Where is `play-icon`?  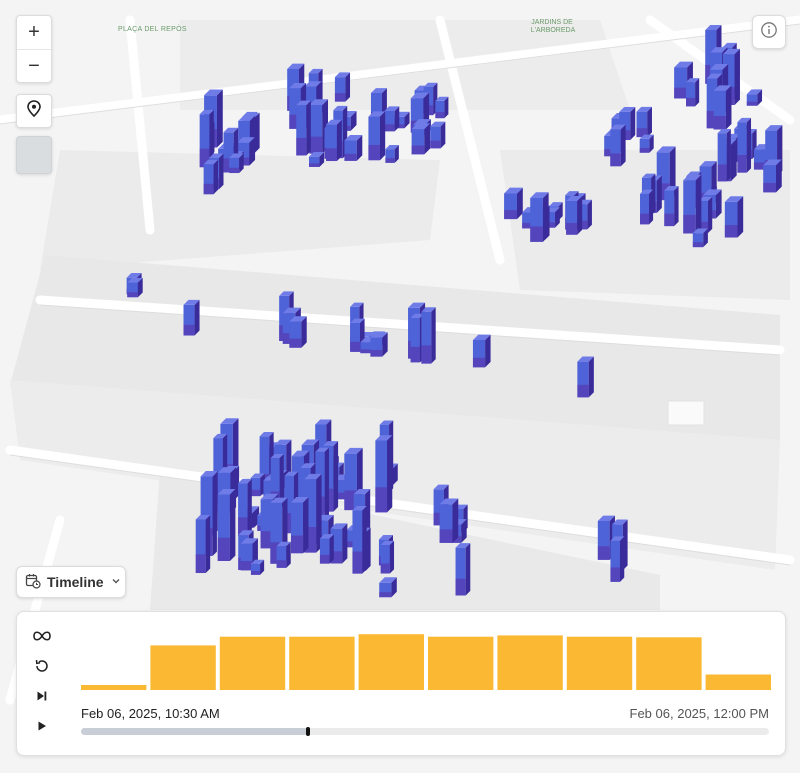
play-icon is located at coordinates (42, 728).